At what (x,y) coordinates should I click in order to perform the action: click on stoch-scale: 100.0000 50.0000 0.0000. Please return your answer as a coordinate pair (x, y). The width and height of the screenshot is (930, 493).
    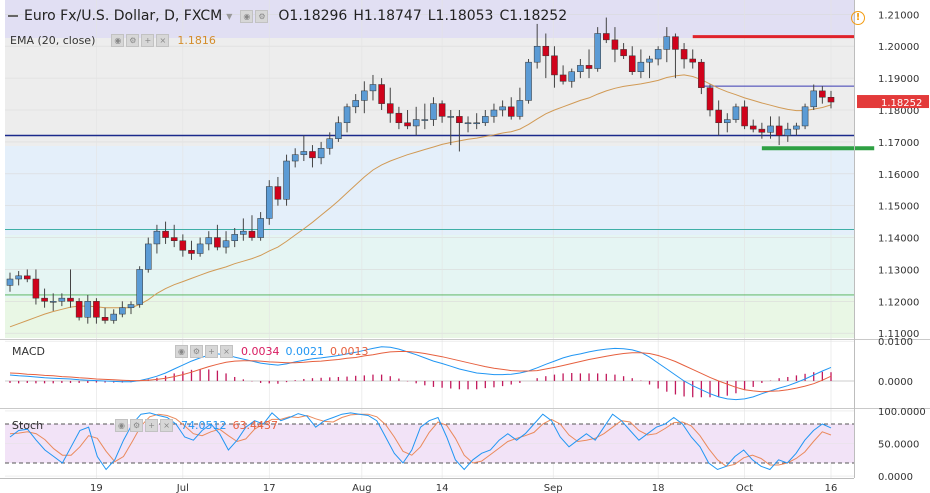
    Looking at the image, I should click on (902, 445).